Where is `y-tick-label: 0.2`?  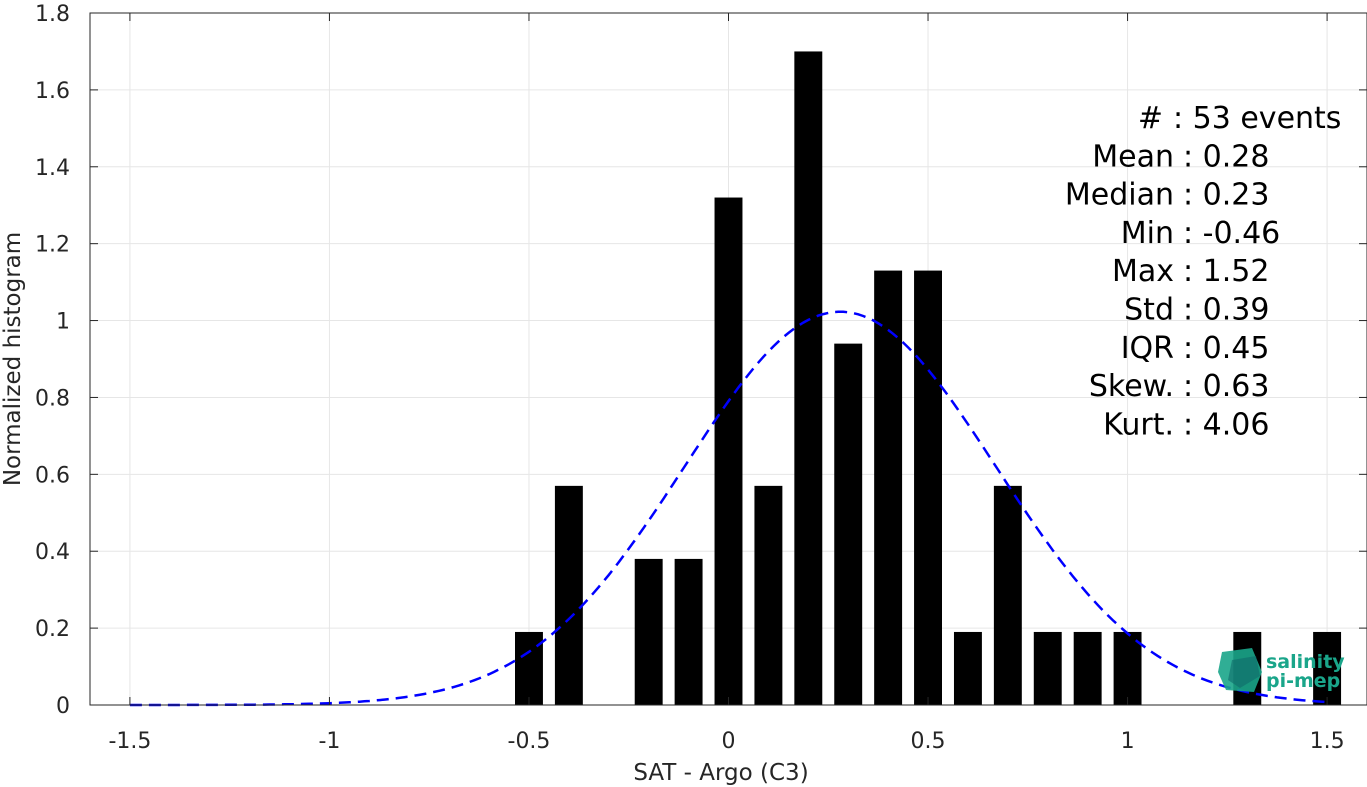
y-tick-label: 0.2 is located at coordinates (52, 629).